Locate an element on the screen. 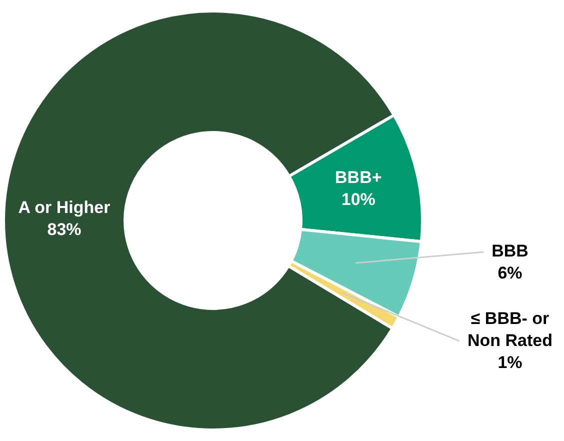 This screenshot has width=564, height=441. slice-label: BBB+ is located at coordinates (358, 177).